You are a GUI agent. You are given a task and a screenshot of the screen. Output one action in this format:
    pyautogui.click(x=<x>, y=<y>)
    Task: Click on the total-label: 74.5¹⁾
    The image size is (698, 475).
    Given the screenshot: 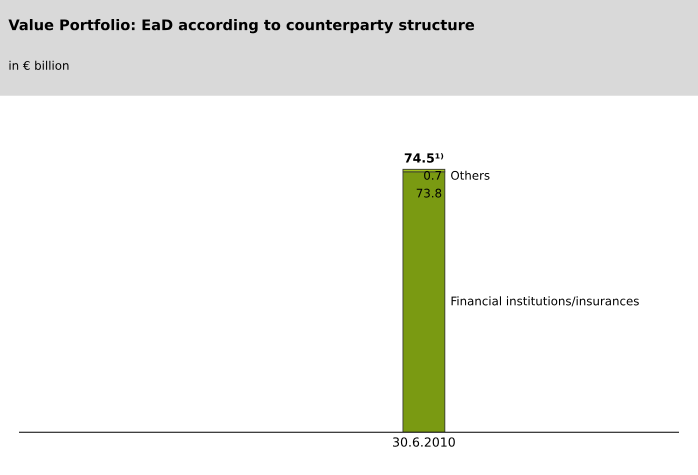 What is the action you would take?
    pyautogui.click(x=424, y=158)
    